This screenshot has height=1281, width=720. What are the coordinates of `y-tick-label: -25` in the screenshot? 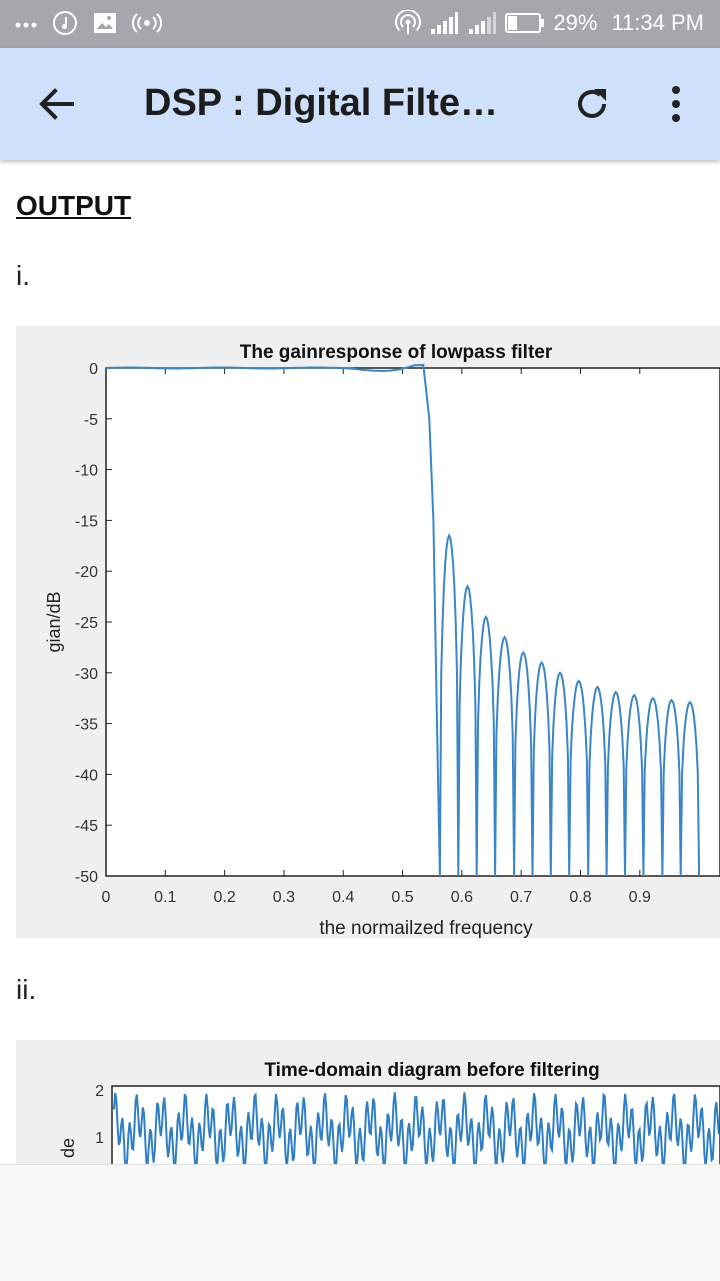 It's located at (86, 623).